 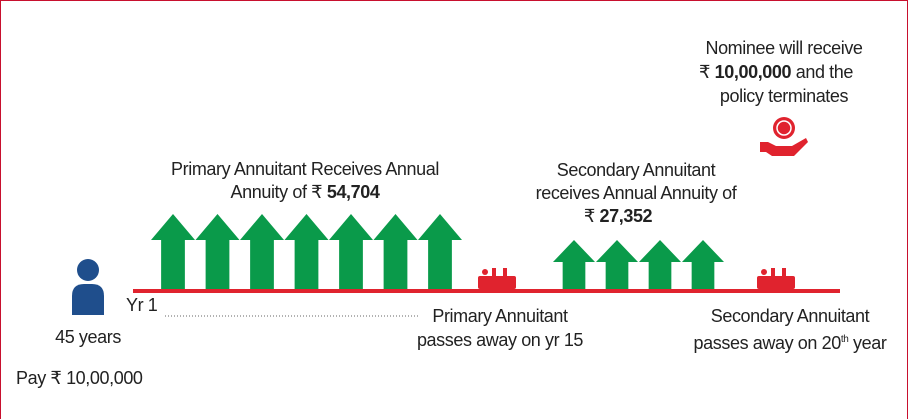 What do you see at coordinates (844, 339) in the screenshot?
I see `suffix: th` at bounding box center [844, 339].